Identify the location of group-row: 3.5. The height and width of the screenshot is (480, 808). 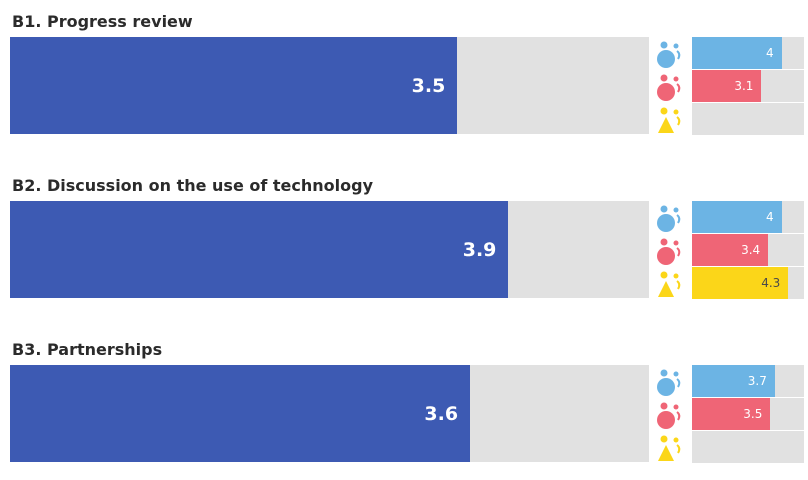
(730, 414).